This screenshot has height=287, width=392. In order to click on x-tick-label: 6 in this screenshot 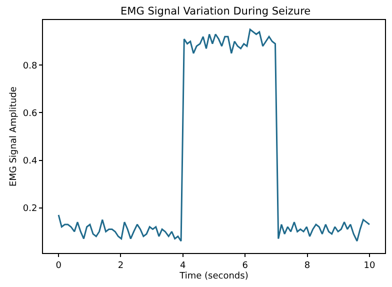, I will do `click(245, 265)`.